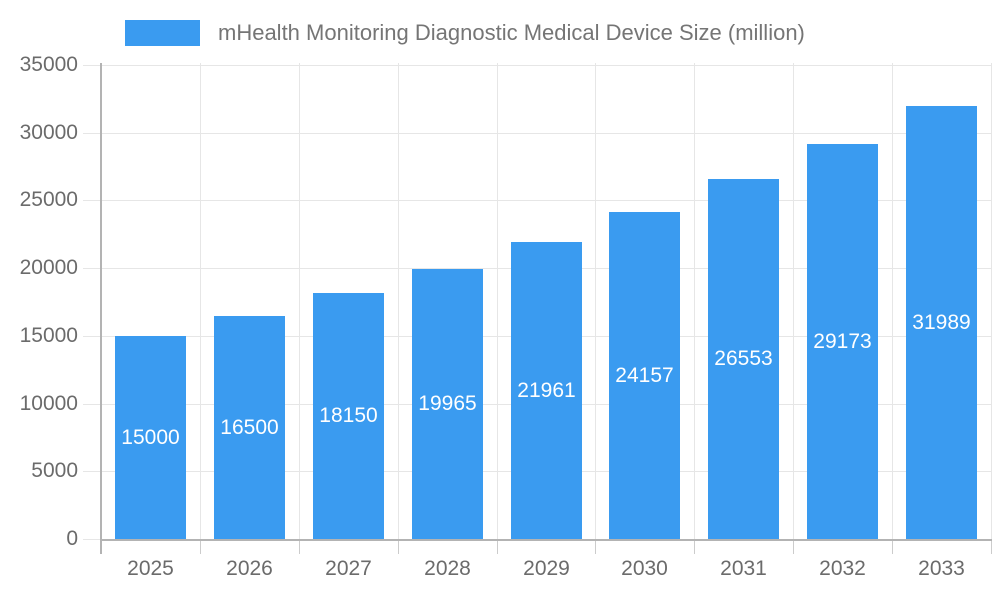  What do you see at coordinates (162, 33) in the screenshot?
I see `legend-swatch` at bounding box center [162, 33].